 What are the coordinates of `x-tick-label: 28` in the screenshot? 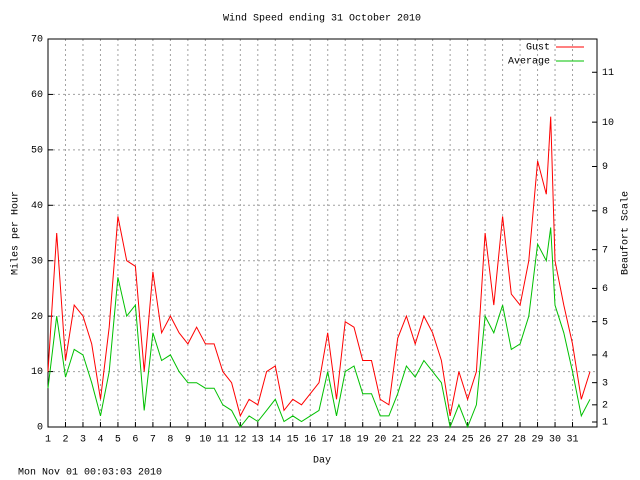 It's located at (520, 440).